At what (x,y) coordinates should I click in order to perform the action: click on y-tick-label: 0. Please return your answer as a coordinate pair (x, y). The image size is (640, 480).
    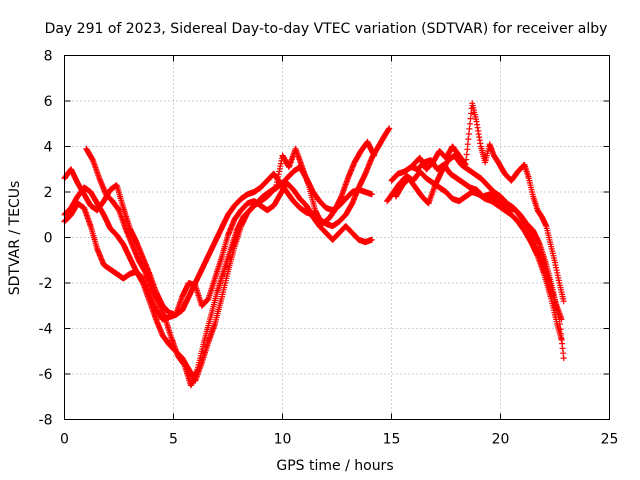
    Looking at the image, I should click on (48, 239).